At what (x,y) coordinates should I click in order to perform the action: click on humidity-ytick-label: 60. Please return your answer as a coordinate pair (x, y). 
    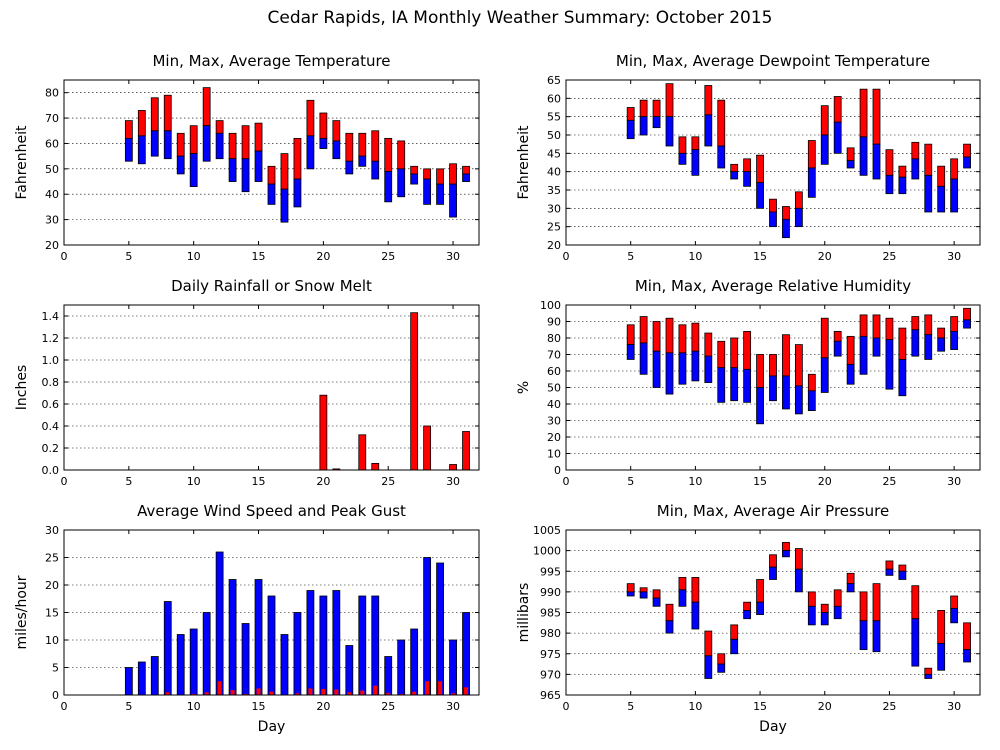
    Looking at the image, I should click on (554, 371).